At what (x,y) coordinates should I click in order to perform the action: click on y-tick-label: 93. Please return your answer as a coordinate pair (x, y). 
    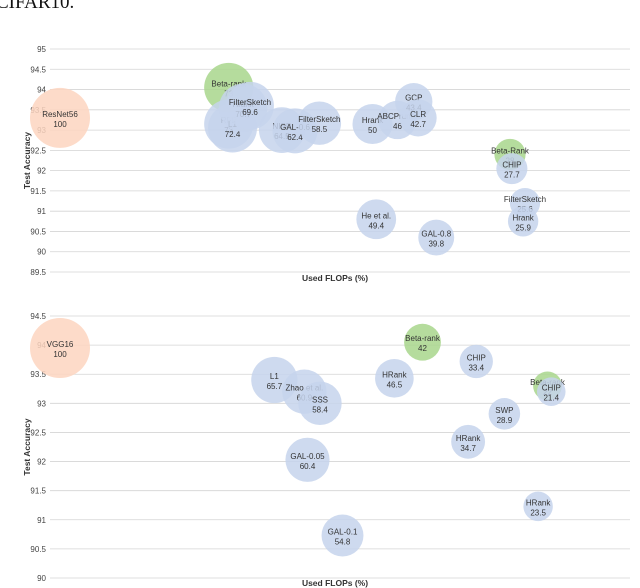
    Looking at the image, I should click on (41, 403).